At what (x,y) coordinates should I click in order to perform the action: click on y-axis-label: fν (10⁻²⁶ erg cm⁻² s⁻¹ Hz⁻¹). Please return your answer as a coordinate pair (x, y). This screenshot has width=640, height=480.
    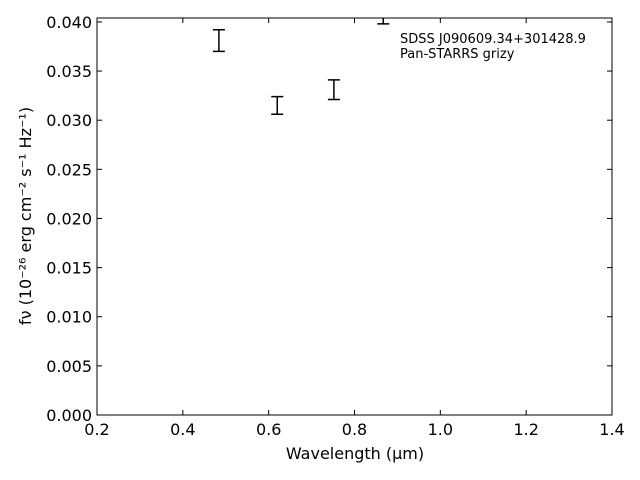
    Looking at the image, I should click on (25, 216).